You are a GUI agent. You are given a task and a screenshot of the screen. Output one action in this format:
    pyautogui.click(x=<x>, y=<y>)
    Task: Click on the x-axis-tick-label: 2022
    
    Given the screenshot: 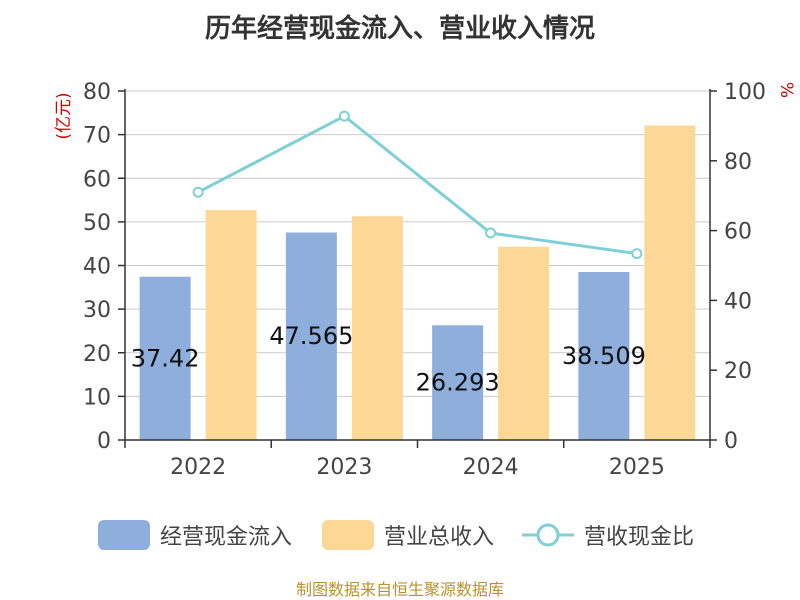 What is the action you would take?
    pyautogui.click(x=198, y=467)
    